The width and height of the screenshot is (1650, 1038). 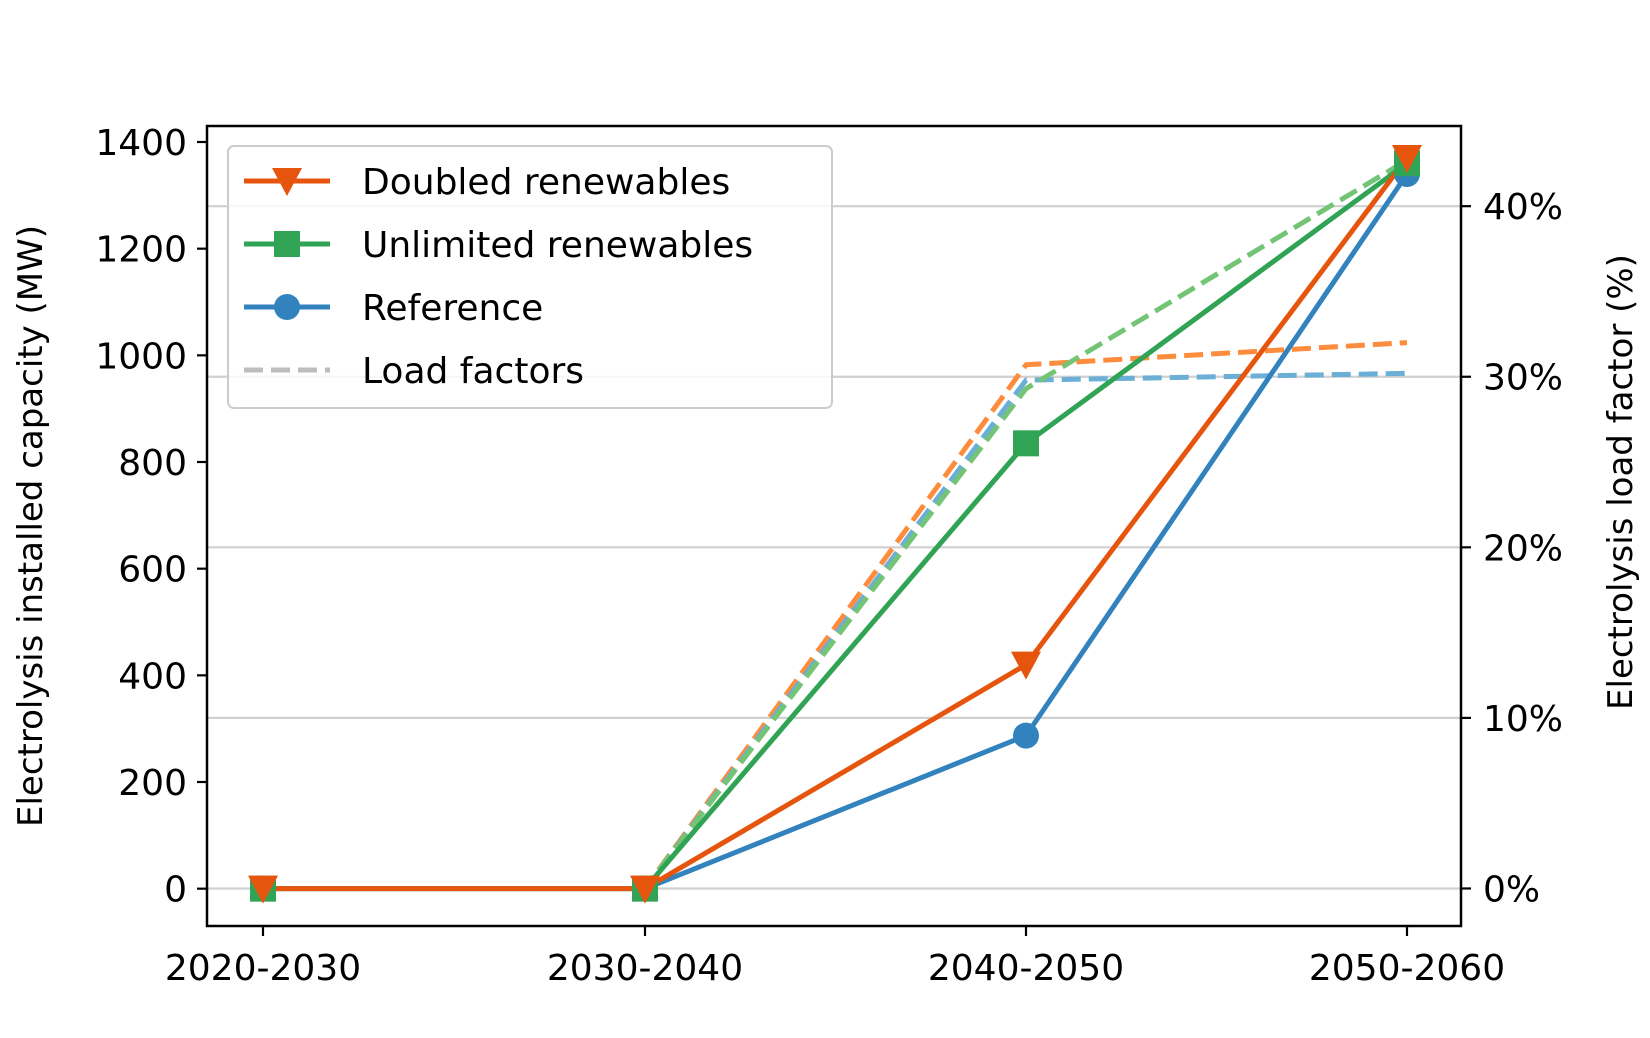 I want to click on left-tick-label: 1000, so click(x=141, y=356).